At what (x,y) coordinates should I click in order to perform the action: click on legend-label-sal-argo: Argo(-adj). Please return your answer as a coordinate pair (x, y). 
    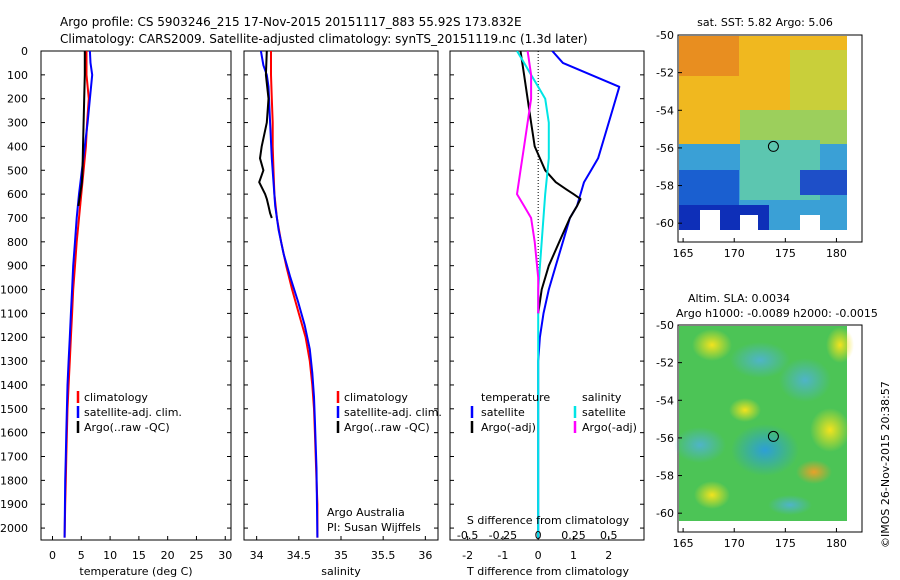
    Looking at the image, I should click on (609, 427).